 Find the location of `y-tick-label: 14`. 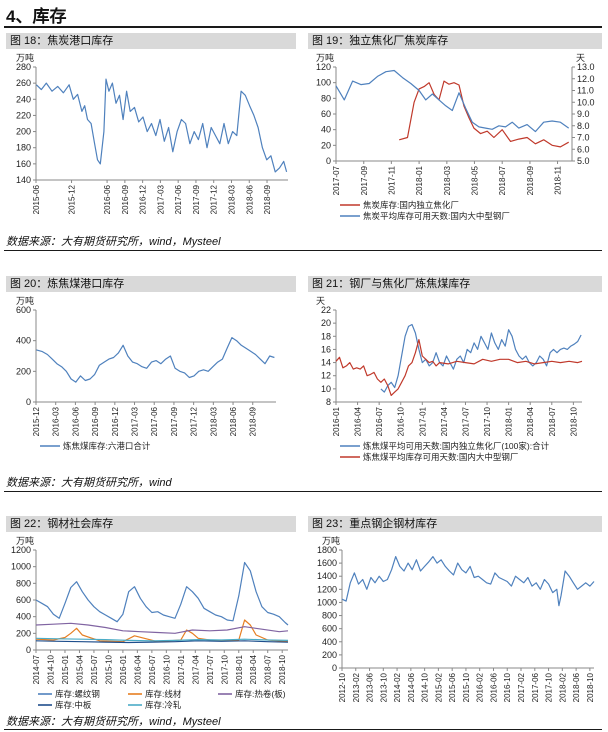

y-tick-label: 14 is located at coordinates (326, 363).